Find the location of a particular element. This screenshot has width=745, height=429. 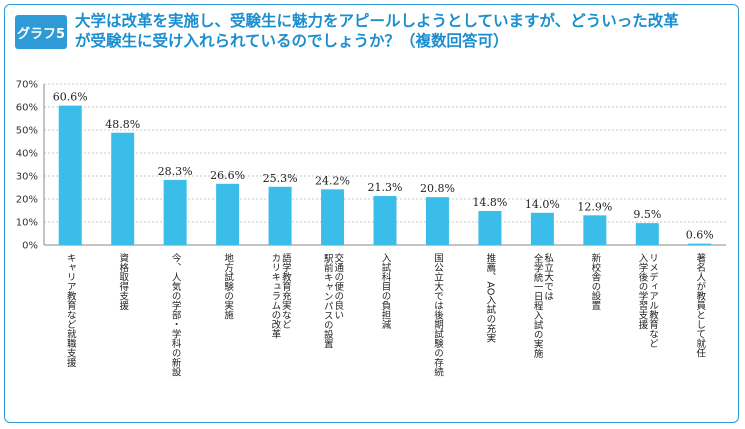

data-label: 12.9% is located at coordinates (594, 206).